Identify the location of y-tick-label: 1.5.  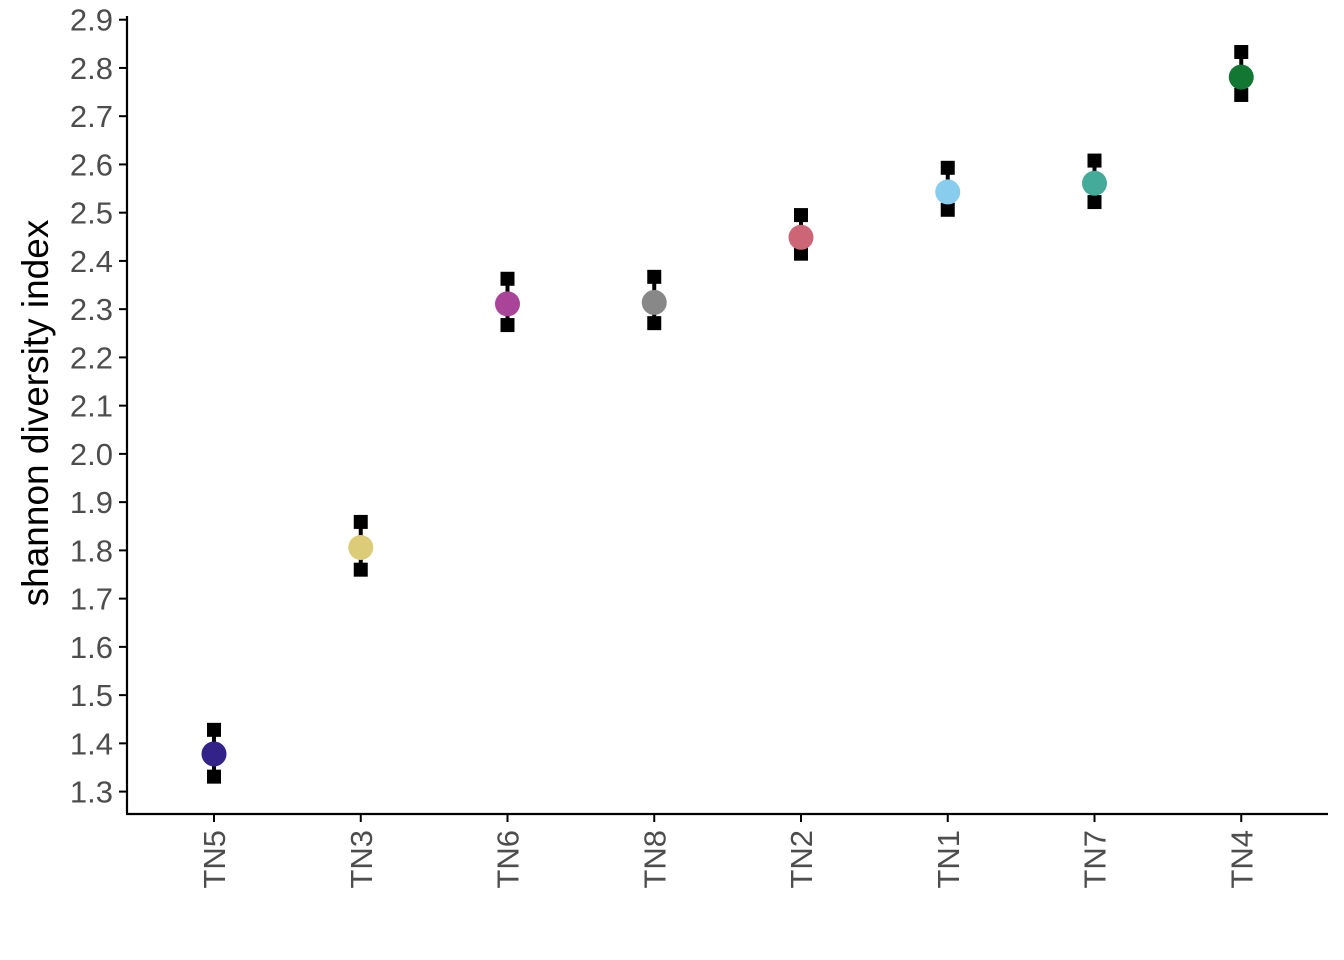
(91, 695).